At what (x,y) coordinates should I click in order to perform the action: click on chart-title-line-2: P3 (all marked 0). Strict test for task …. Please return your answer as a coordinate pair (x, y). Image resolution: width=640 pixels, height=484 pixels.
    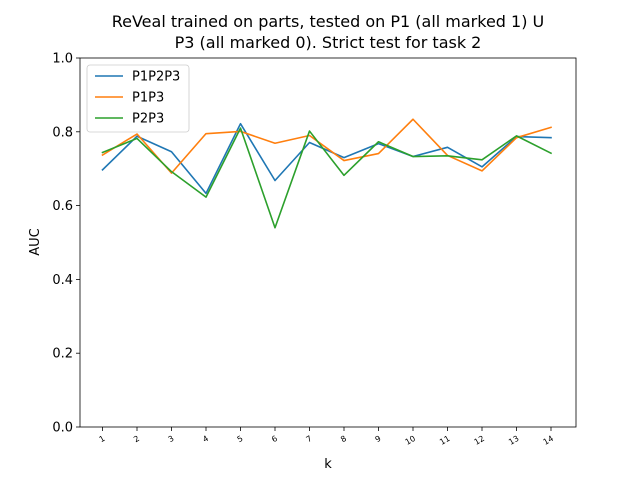
    Looking at the image, I should click on (328, 42).